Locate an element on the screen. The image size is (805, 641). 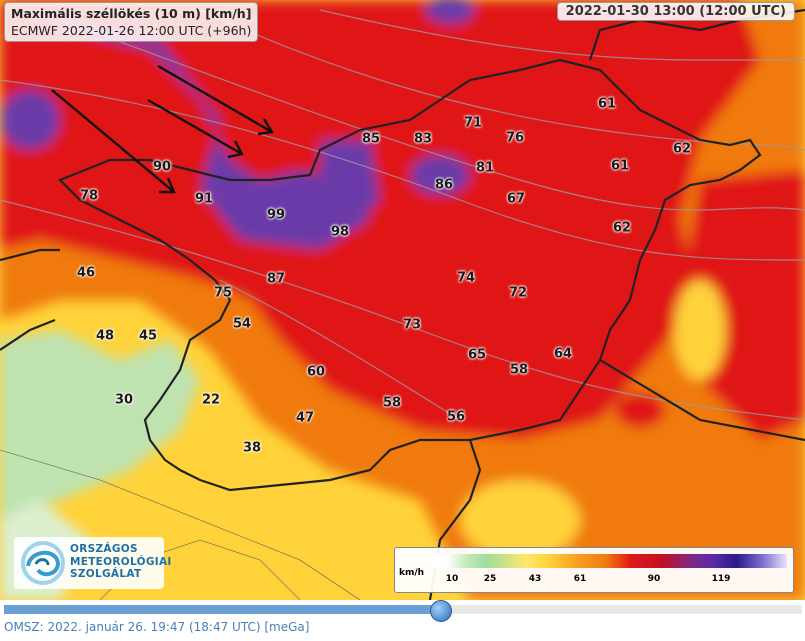
value-label: 54 is located at coordinates (242, 324).